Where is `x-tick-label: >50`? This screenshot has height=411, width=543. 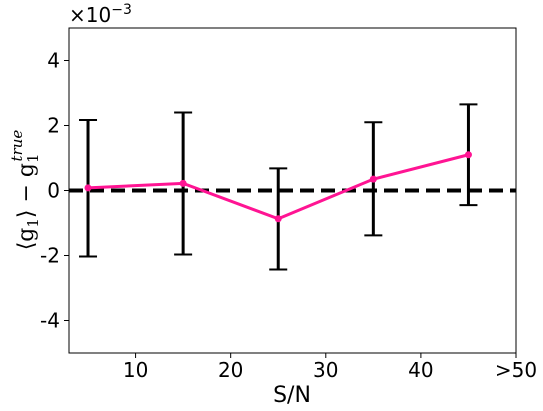 x-tick-label: >50 is located at coordinates (516, 370).